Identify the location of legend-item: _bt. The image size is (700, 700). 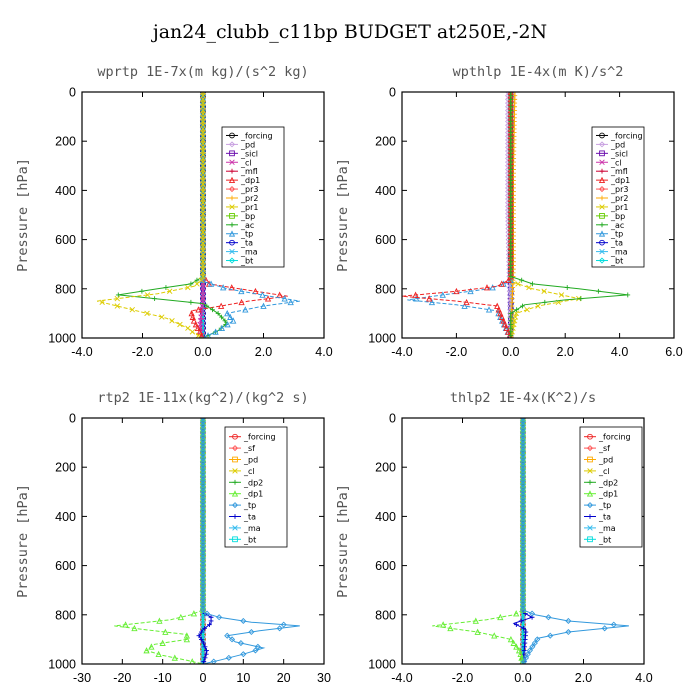
(609, 261).